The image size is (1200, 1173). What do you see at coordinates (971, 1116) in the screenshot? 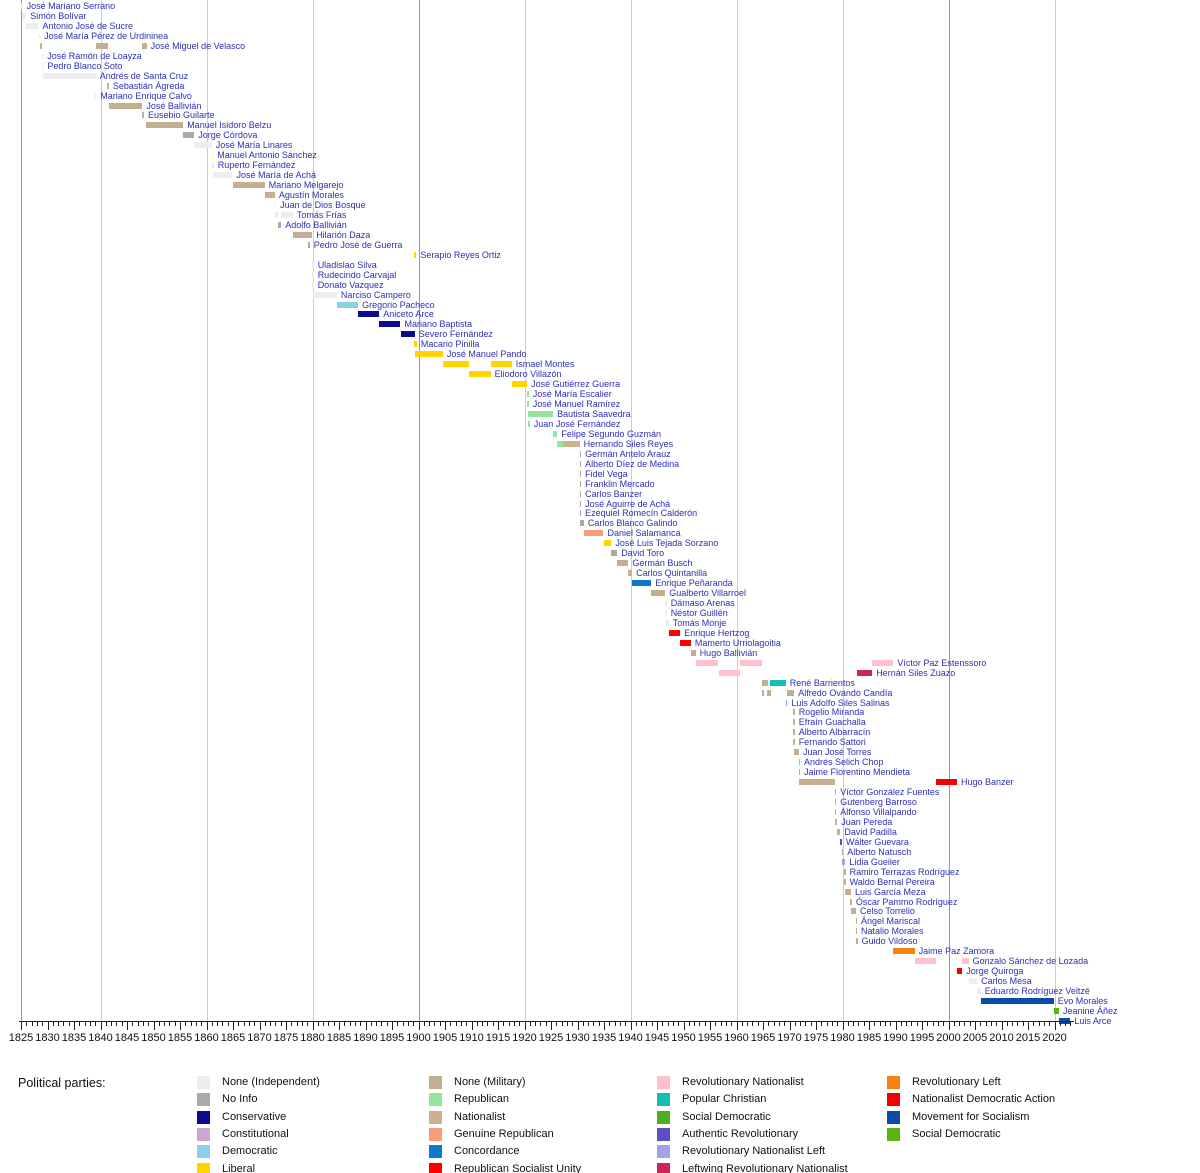
I see `legend-label-mas: Movement for Socialism` at bounding box center [971, 1116].